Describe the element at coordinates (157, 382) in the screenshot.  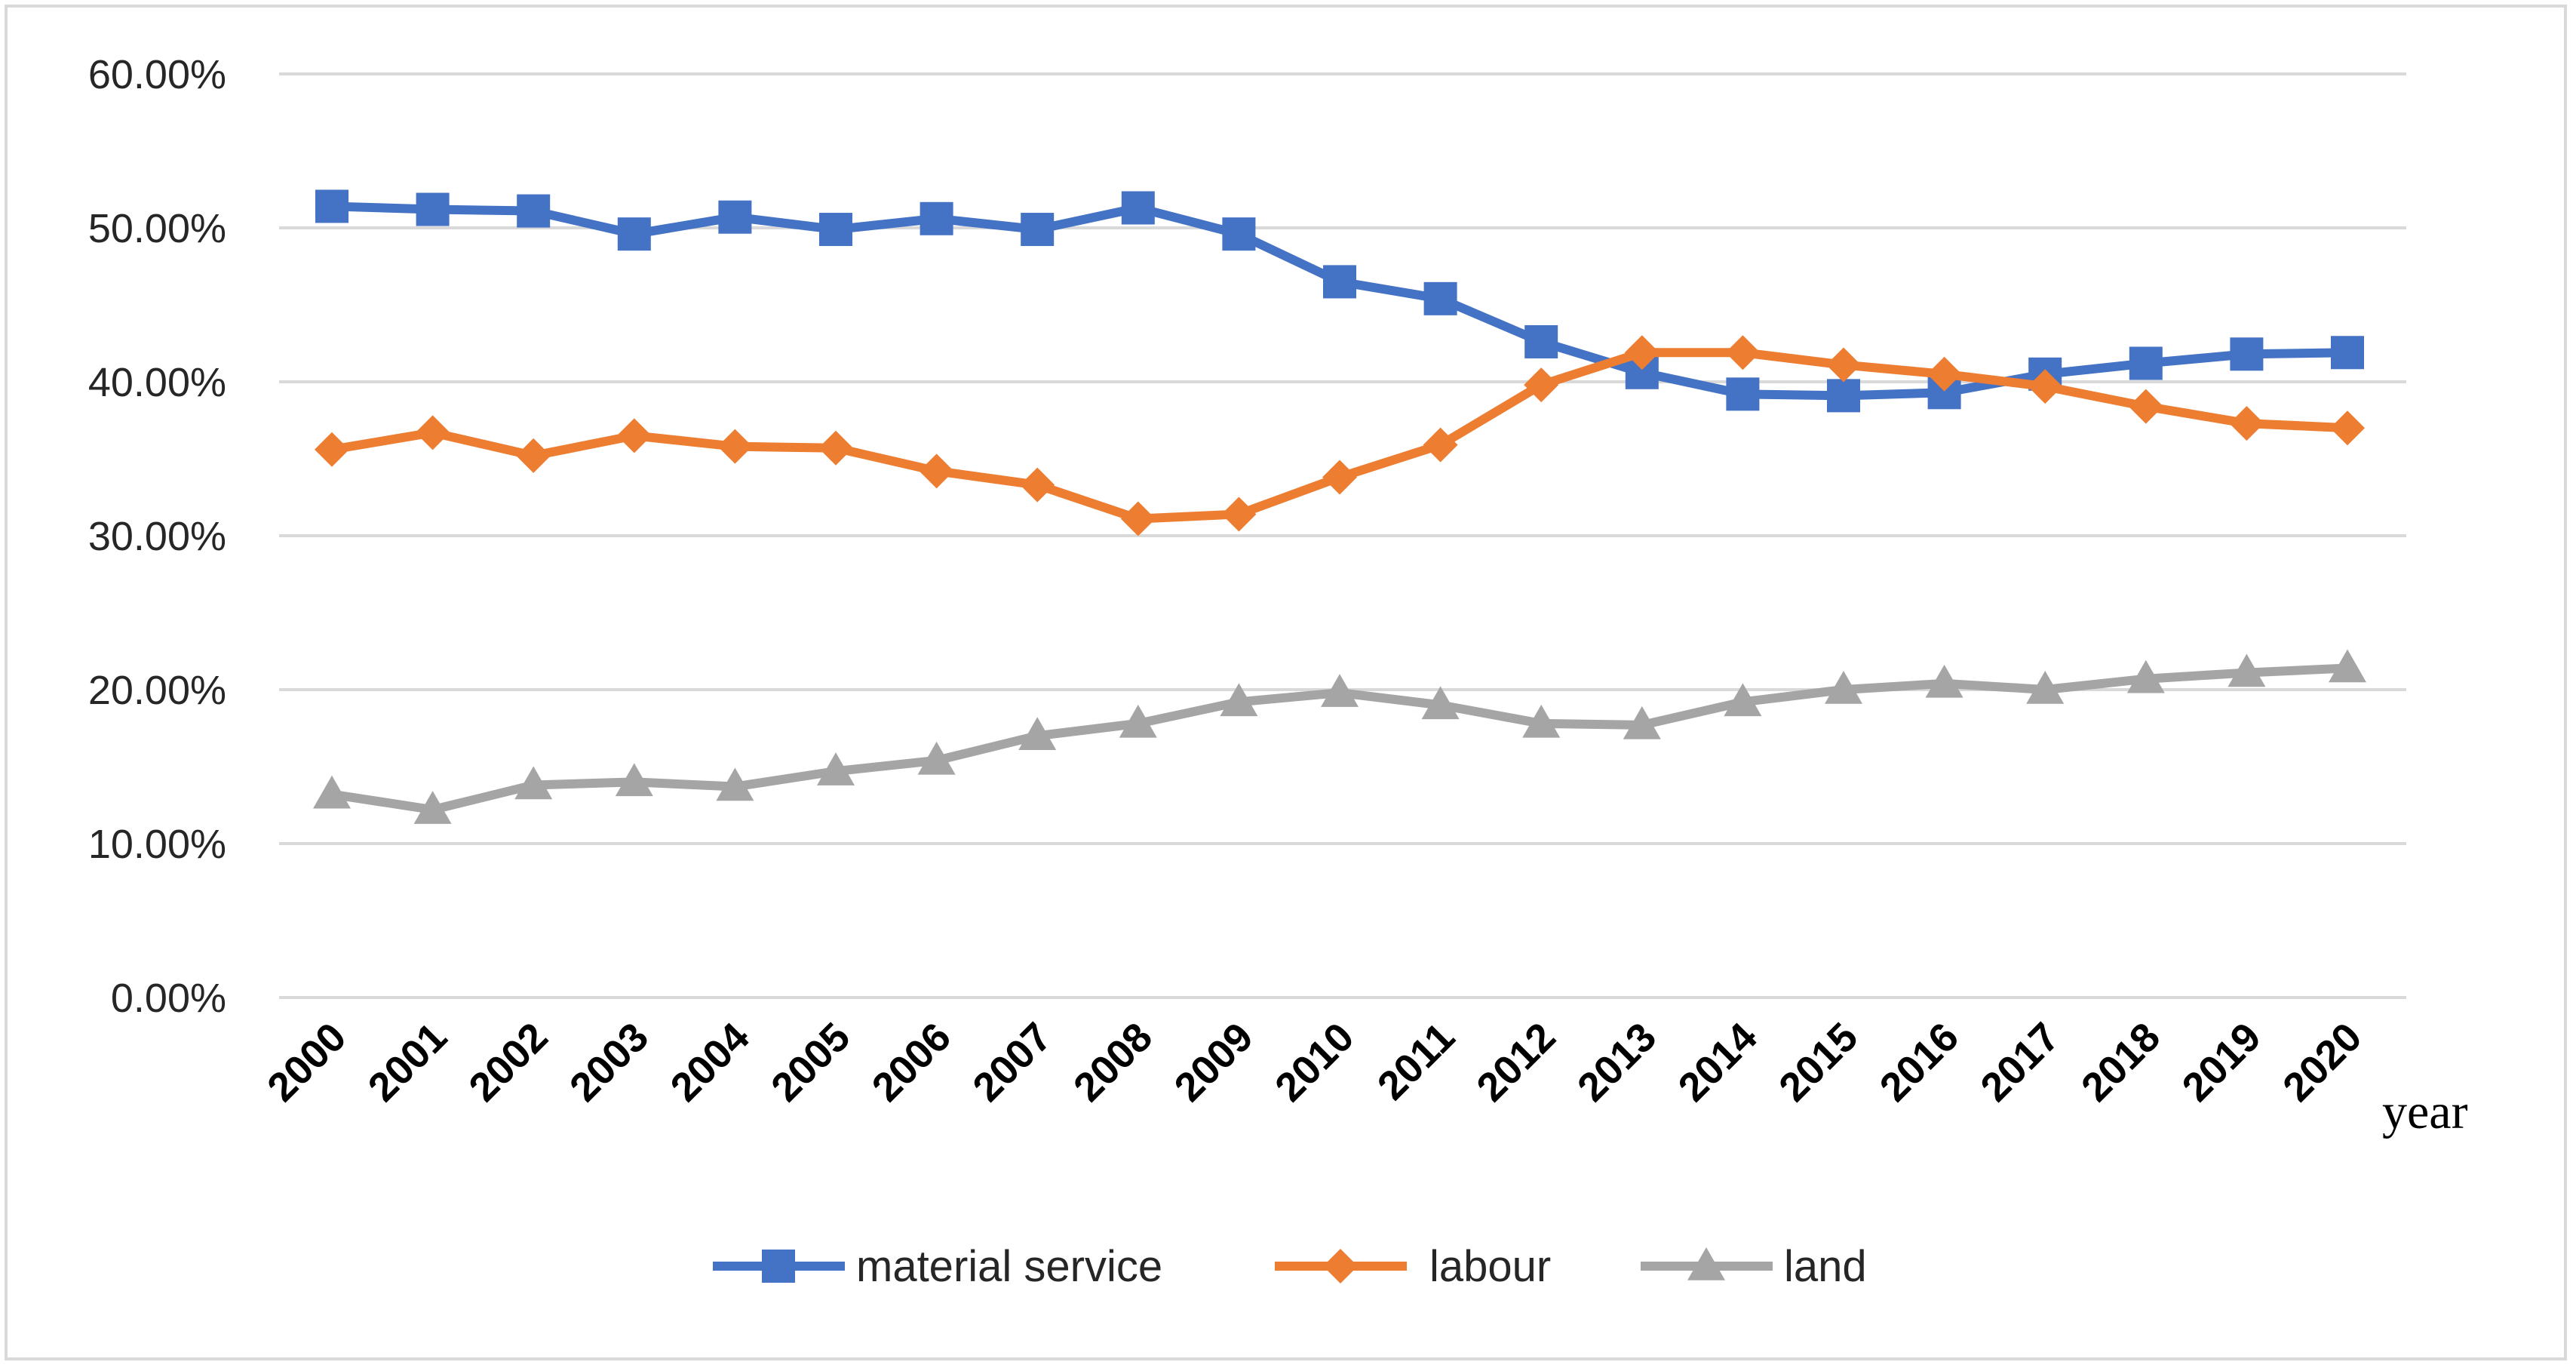
I see `y-tick-label: 40.00%` at that location.